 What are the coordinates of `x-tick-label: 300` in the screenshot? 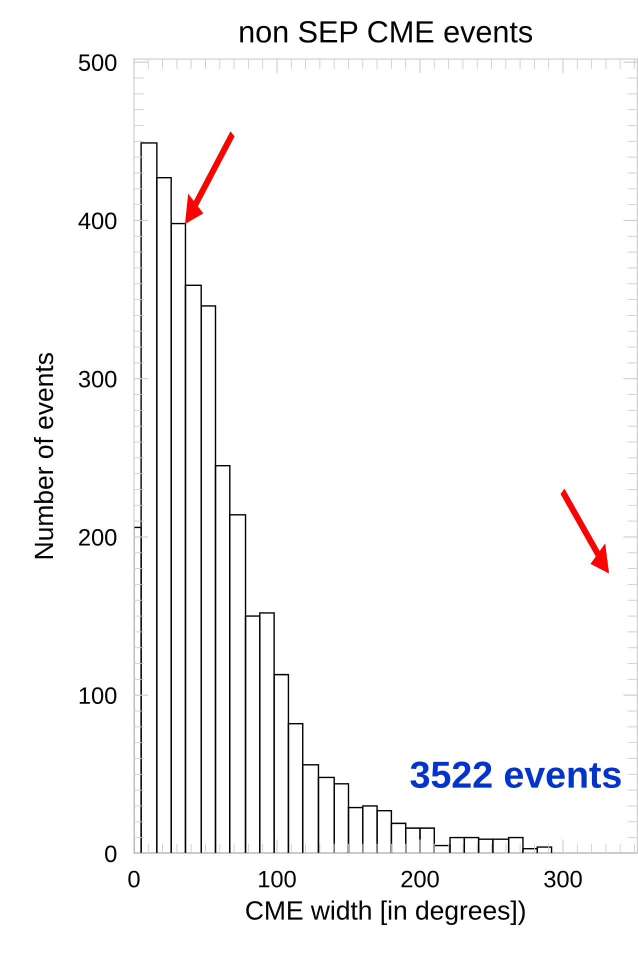 It's located at (563, 879).